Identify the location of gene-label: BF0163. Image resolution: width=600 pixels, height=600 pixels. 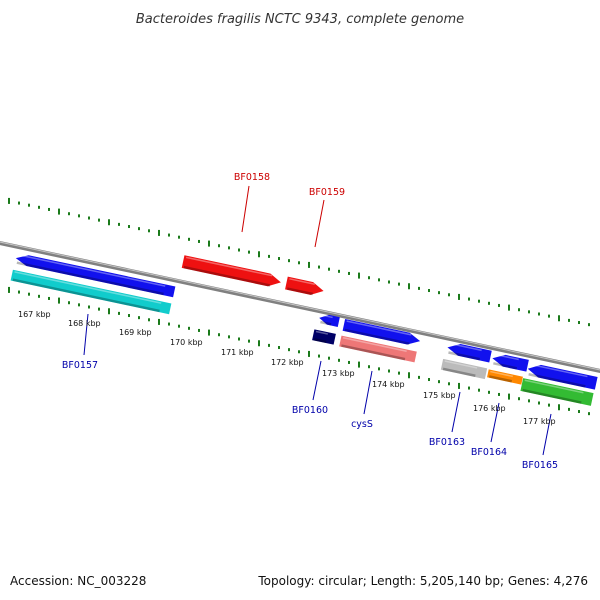
(447, 442).